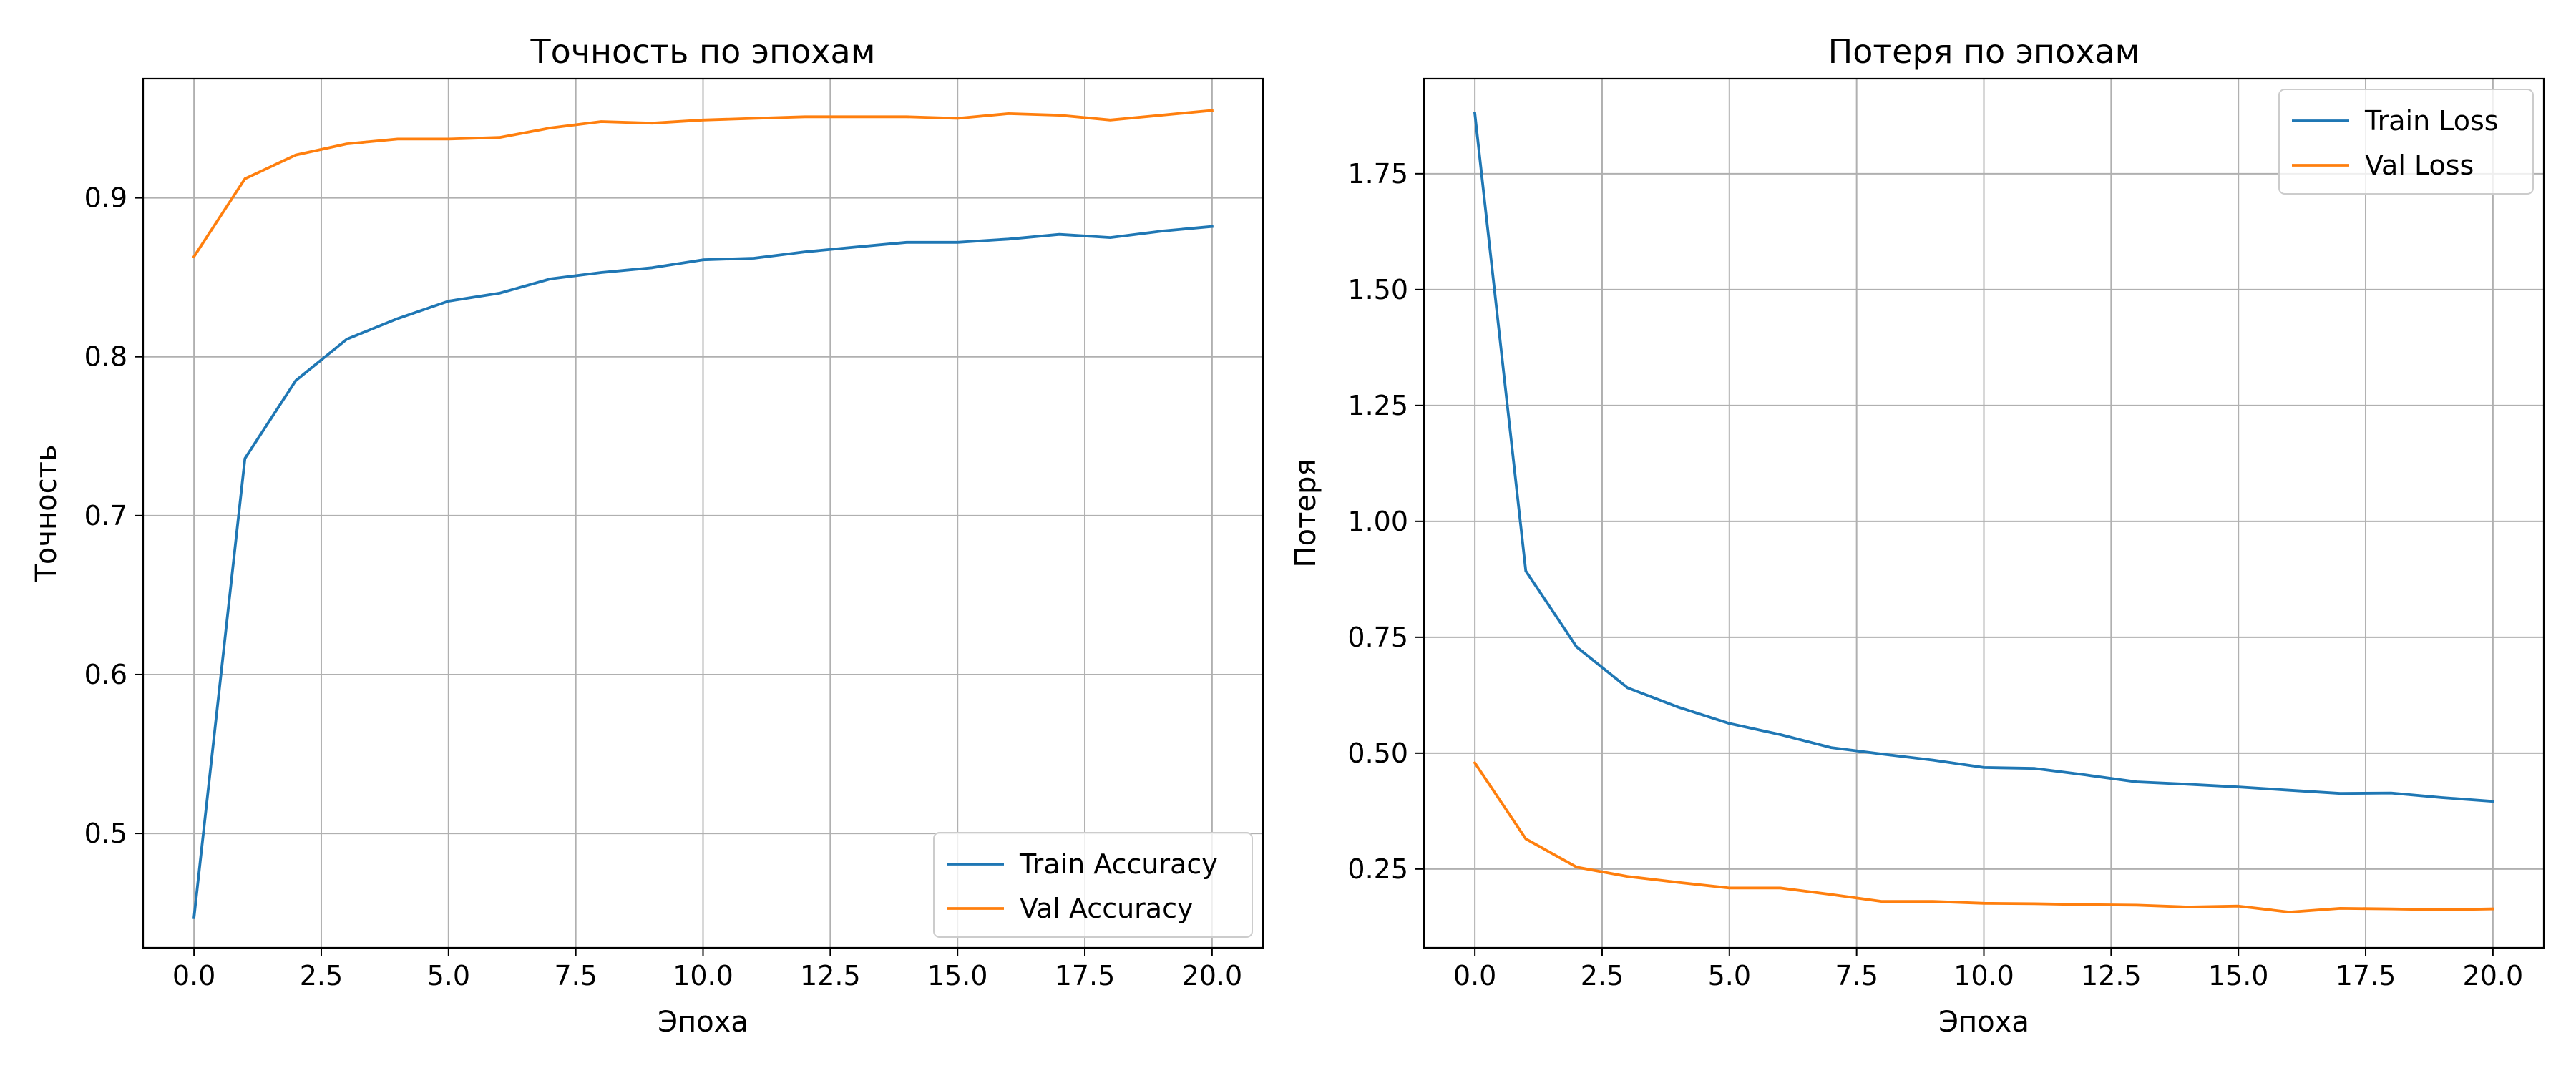 This screenshot has height=1073, width=2576. Describe the element at coordinates (2419, 165) in the screenshot. I see `legend-entry-label: Val Loss` at that location.